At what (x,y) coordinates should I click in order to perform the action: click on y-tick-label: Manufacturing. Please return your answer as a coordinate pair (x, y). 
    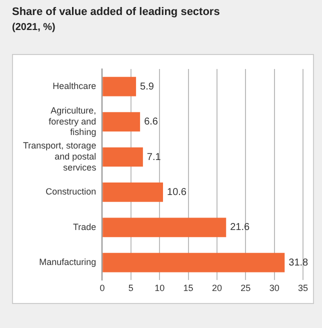
    Looking at the image, I should click on (67, 262).